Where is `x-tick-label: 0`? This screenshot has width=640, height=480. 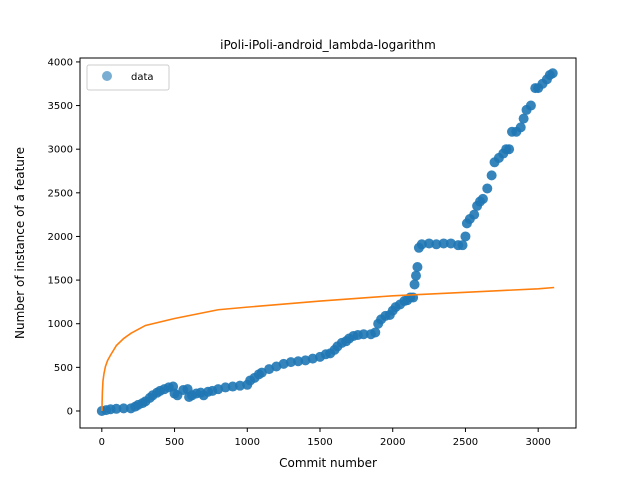
x-tick-label: 0 is located at coordinates (102, 442).